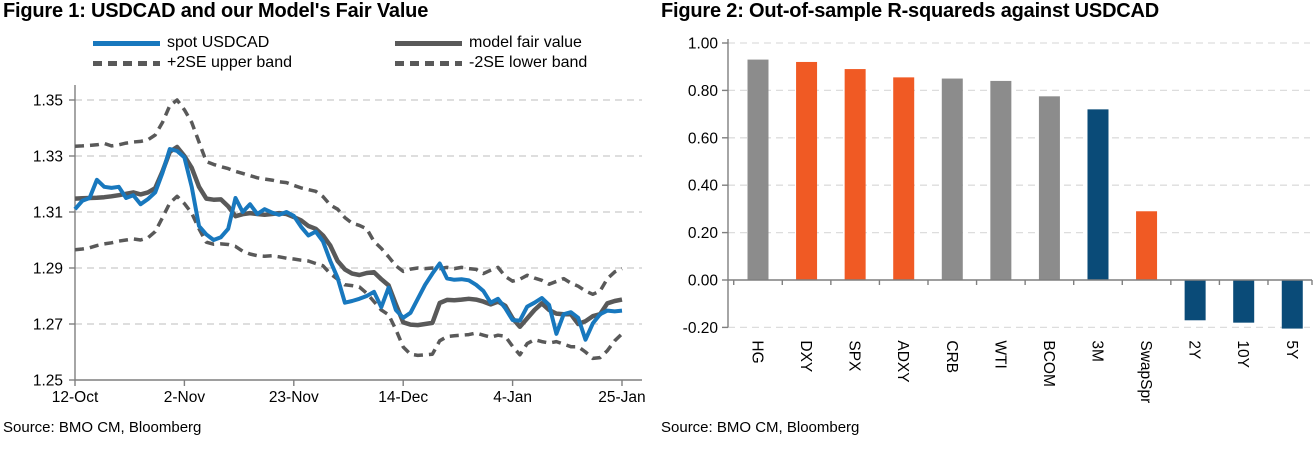 The width and height of the screenshot is (1316, 452). What do you see at coordinates (185, 397) in the screenshot?
I see `svg-text: 2-Nov` at bounding box center [185, 397].